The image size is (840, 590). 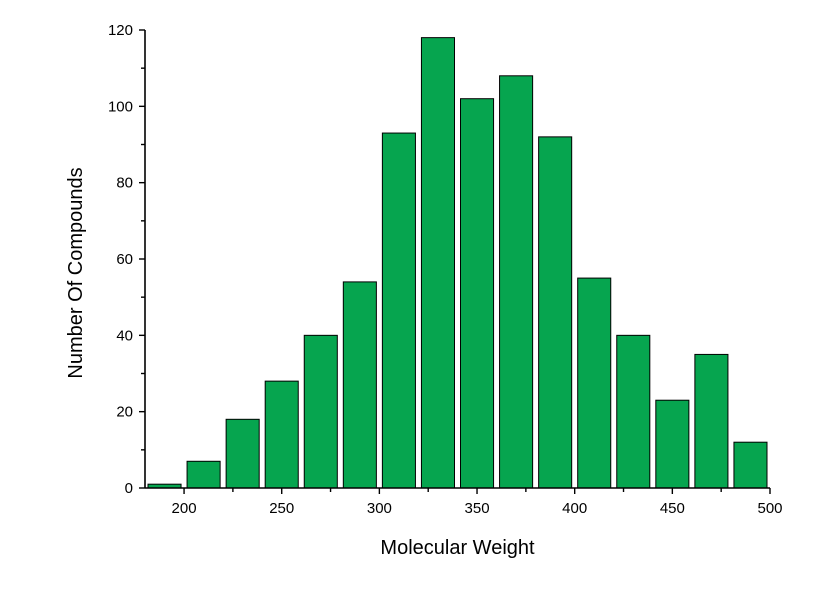 I want to click on x-tick-label-300: 300, so click(x=379, y=508).